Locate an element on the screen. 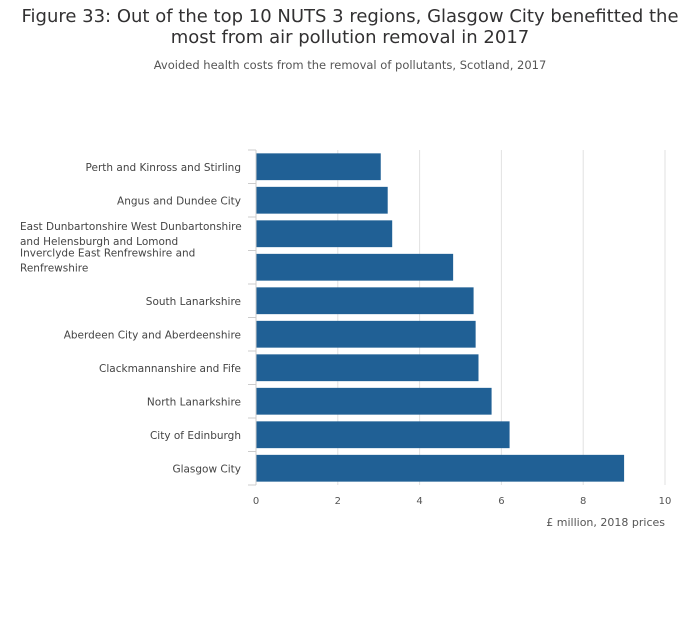 This screenshot has width=700, height=635. x-tick-label: 10 is located at coordinates (665, 501).